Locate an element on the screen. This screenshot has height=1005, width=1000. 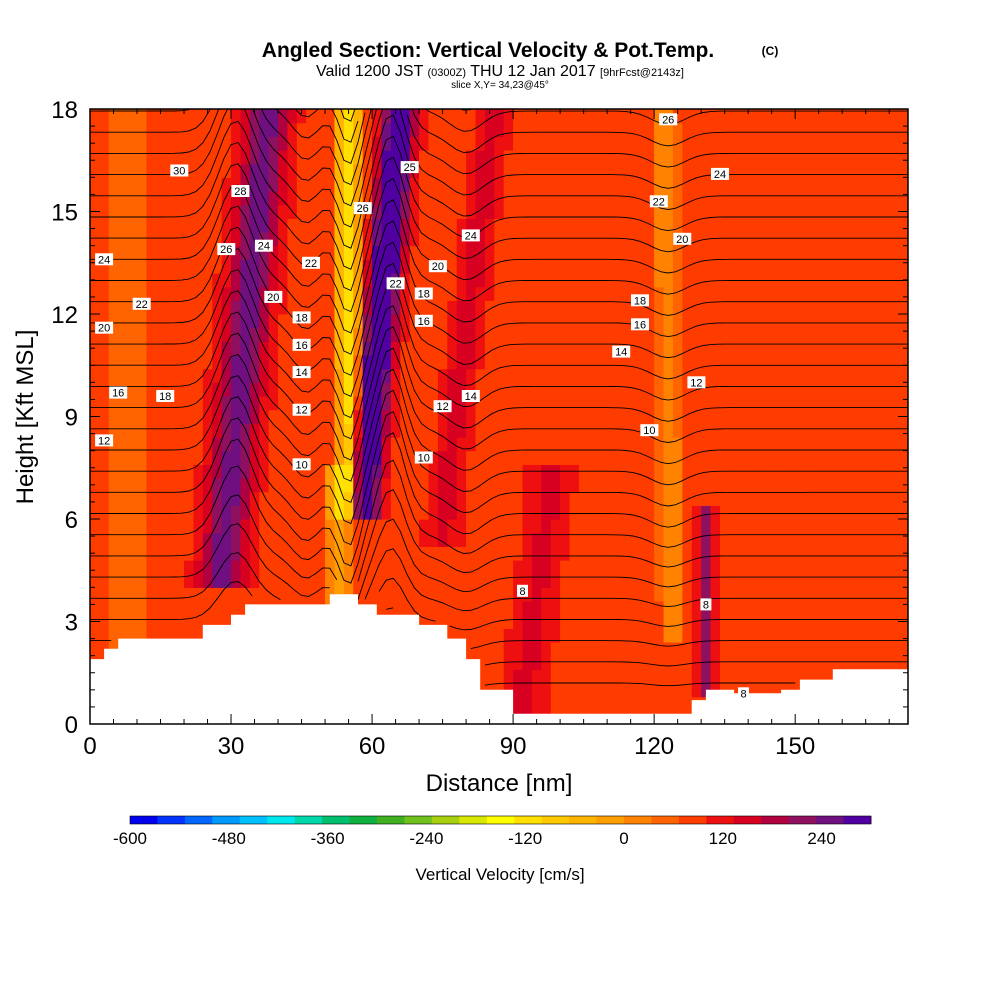
theta-label: 16 is located at coordinates (640, 324).